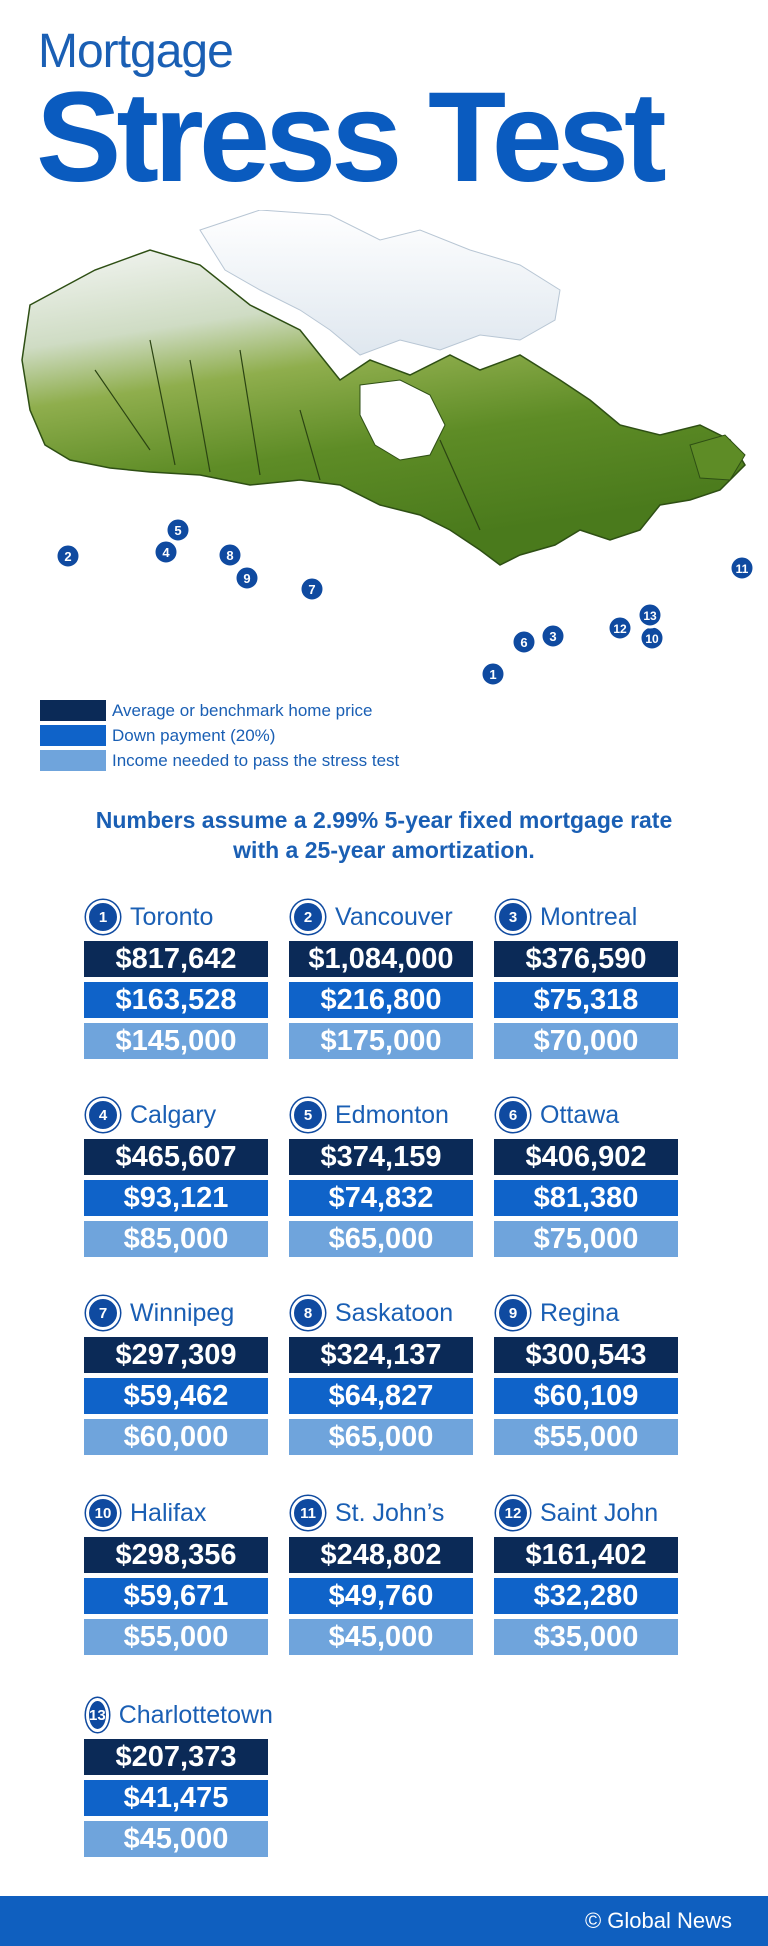 The width and height of the screenshot is (768, 1946). I want to click on city-number-badge: 6, so click(513, 1115).